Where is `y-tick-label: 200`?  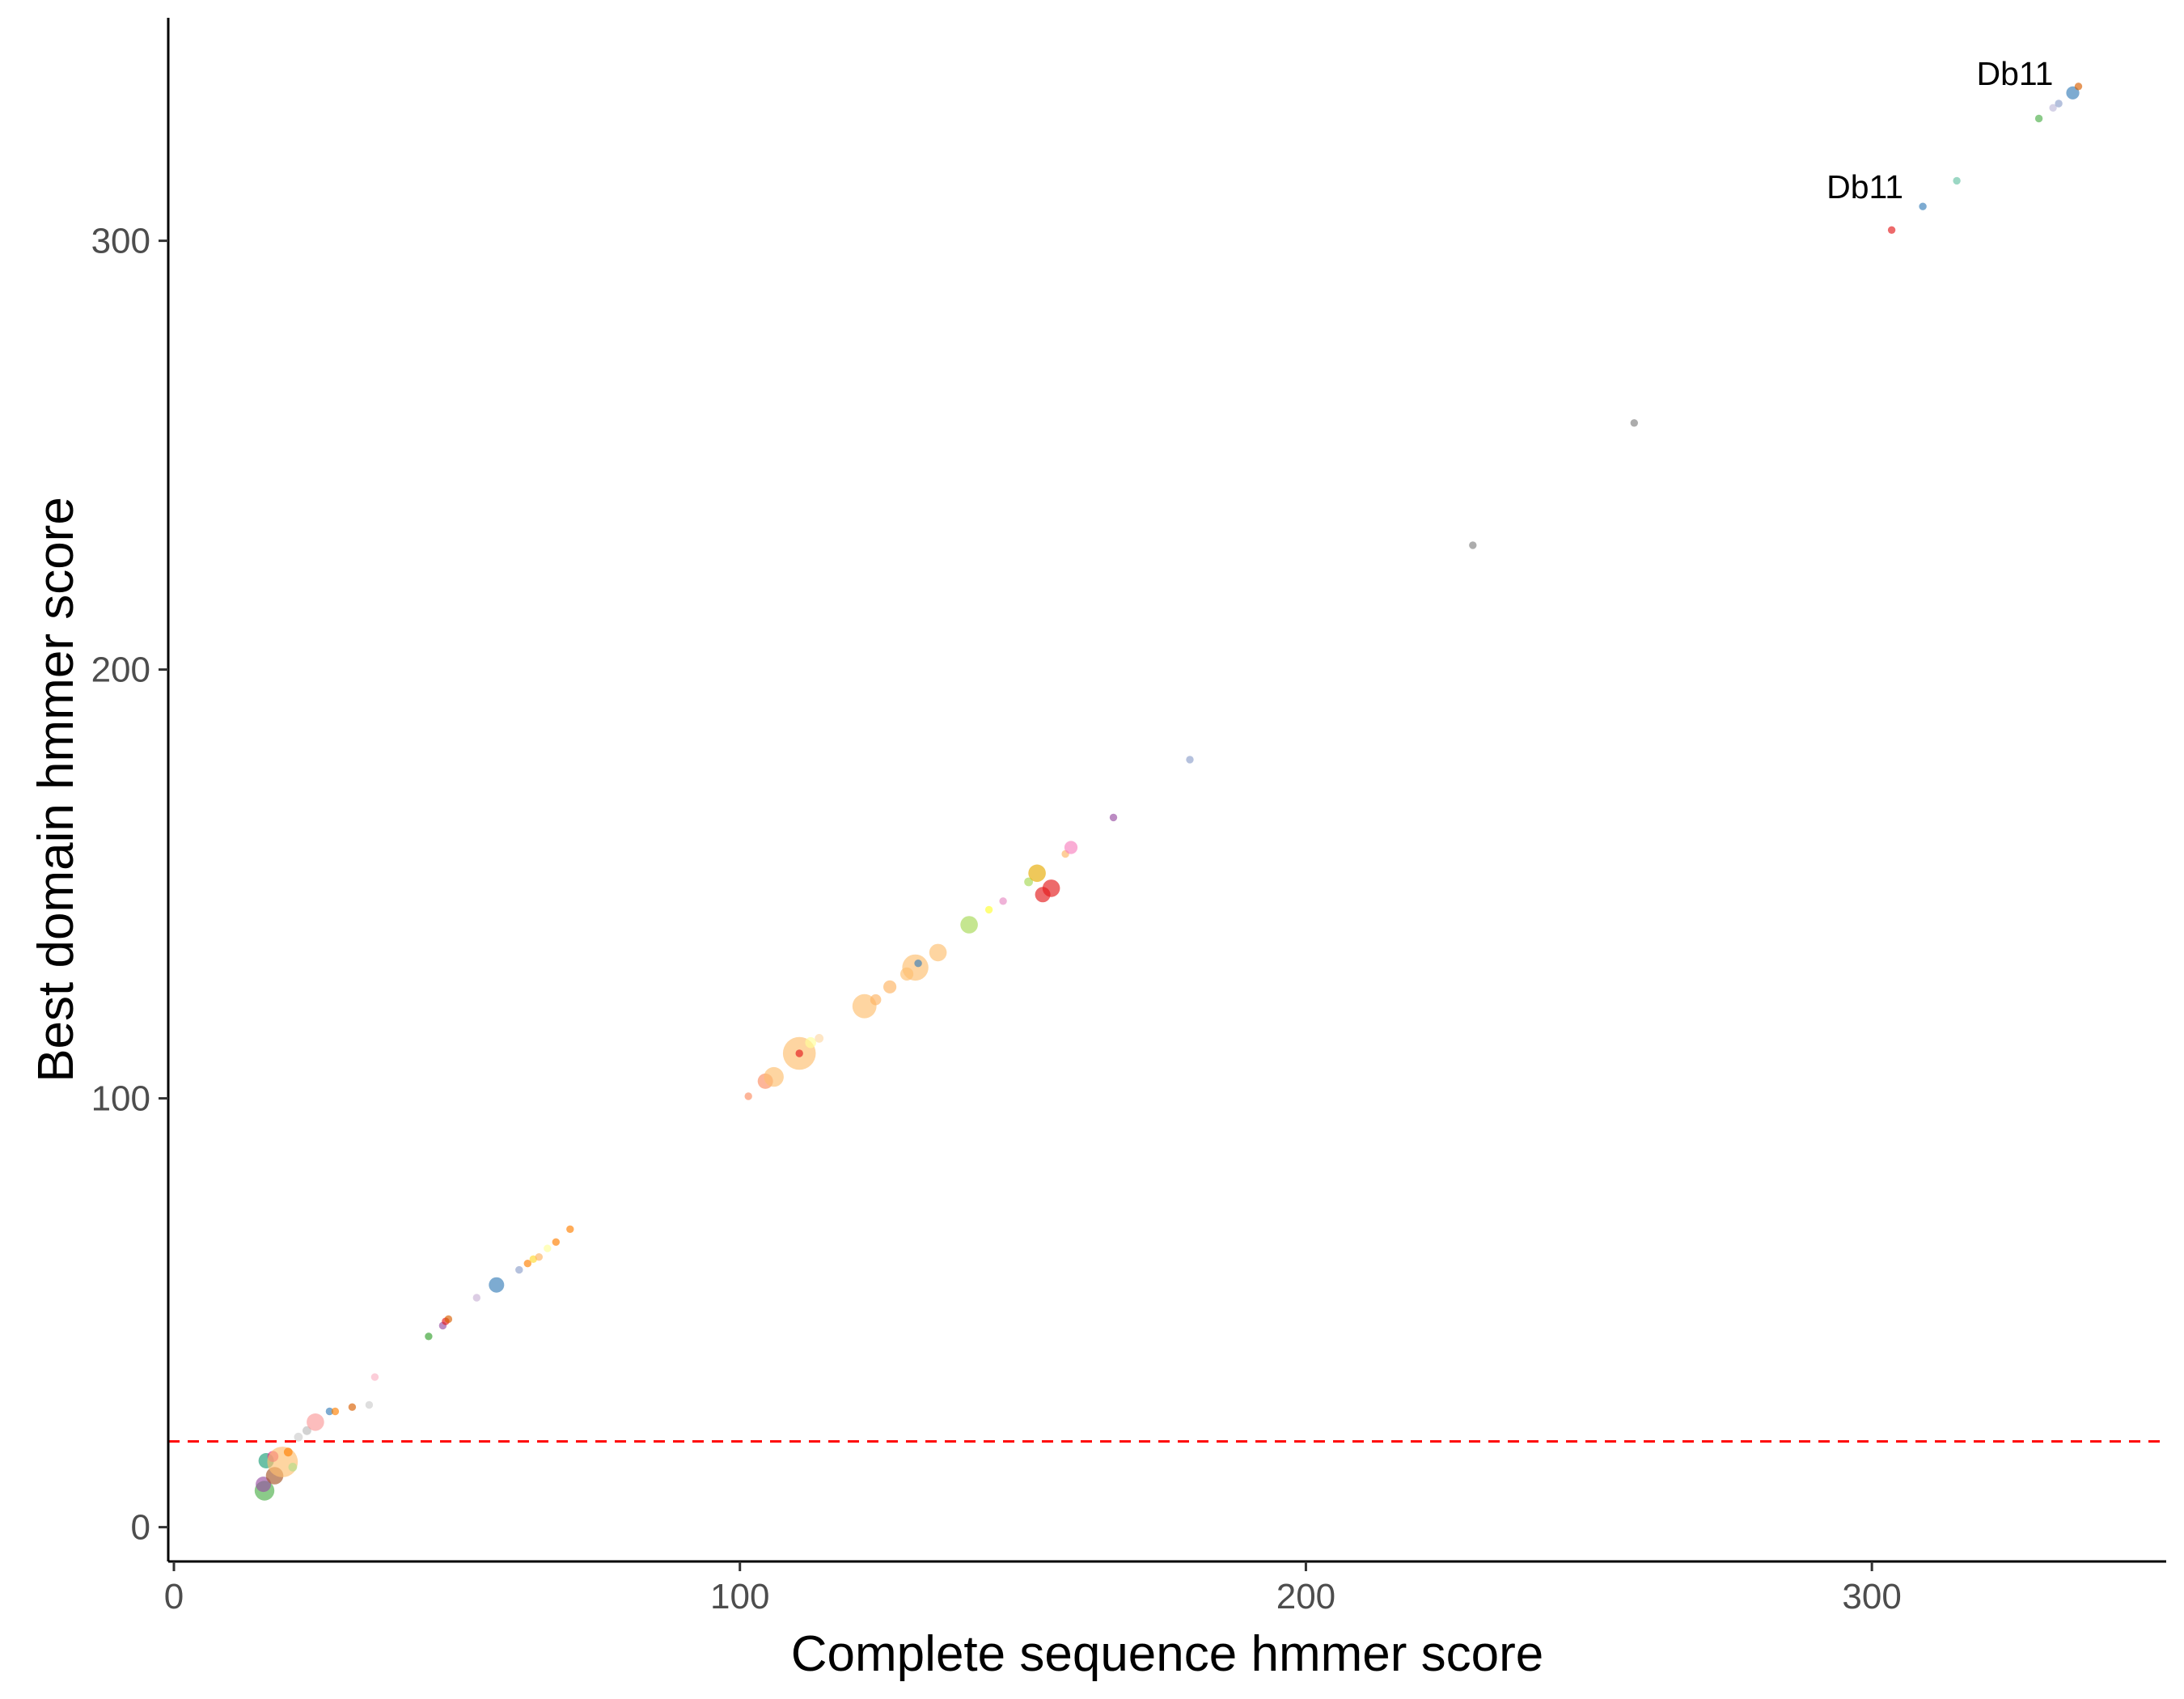 y-tick-label: 200 is located at coordinates (121, 670).